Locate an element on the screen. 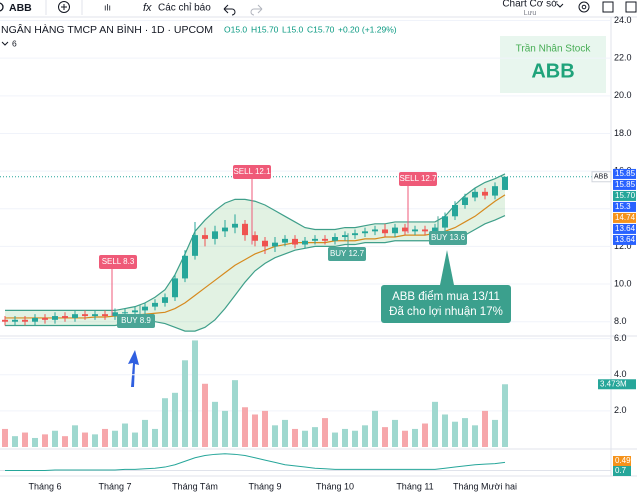 The image size is (637, 500). undo-button is located at coordinates (229, 10).